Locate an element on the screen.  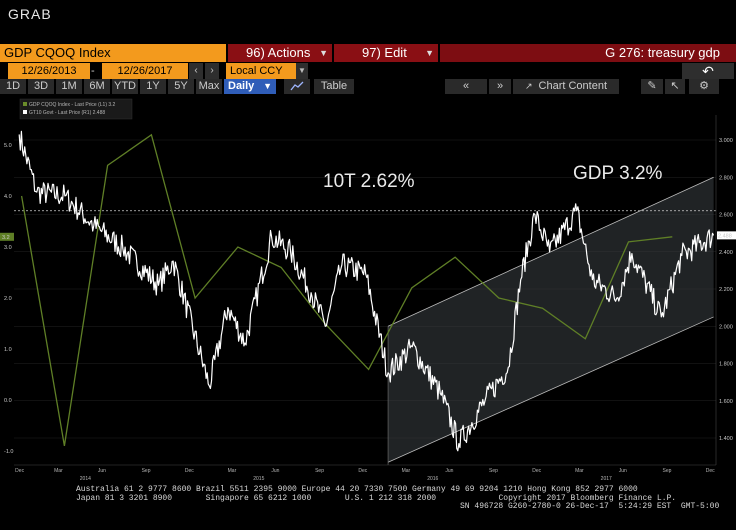
annotation-10t: 10T 2.62% is located at coordinates (369, 181).